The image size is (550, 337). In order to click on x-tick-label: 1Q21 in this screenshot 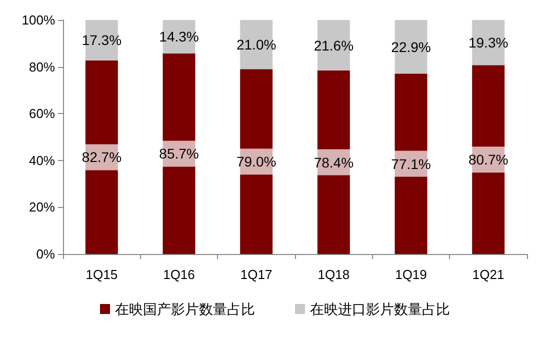, I will do `click(488, 274)`.